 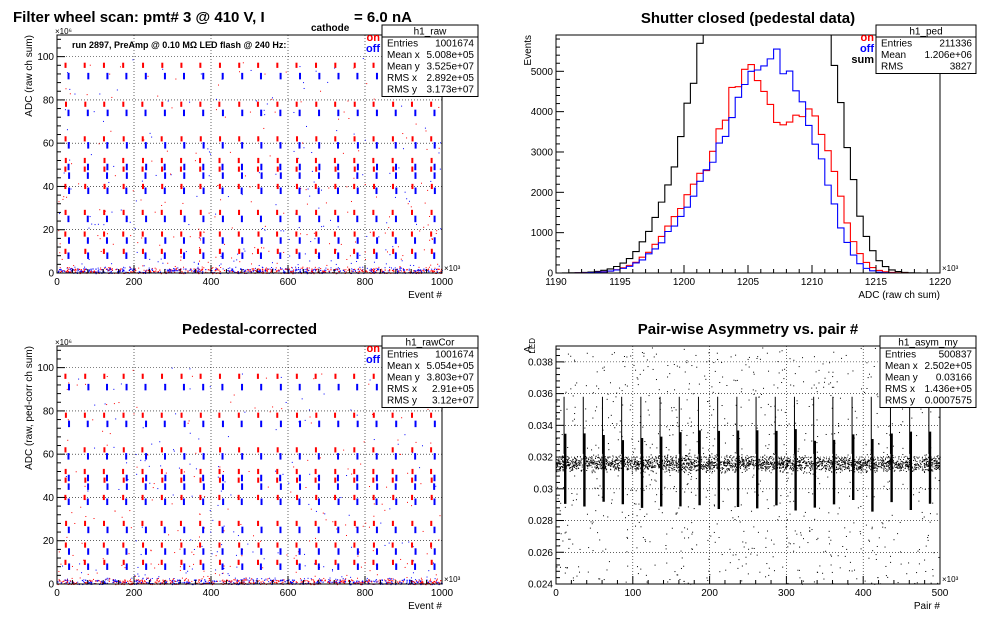 What do you see at coordinates (250, 166) in the screenshot?
I see `data-points` at bounding box center [250, 166].